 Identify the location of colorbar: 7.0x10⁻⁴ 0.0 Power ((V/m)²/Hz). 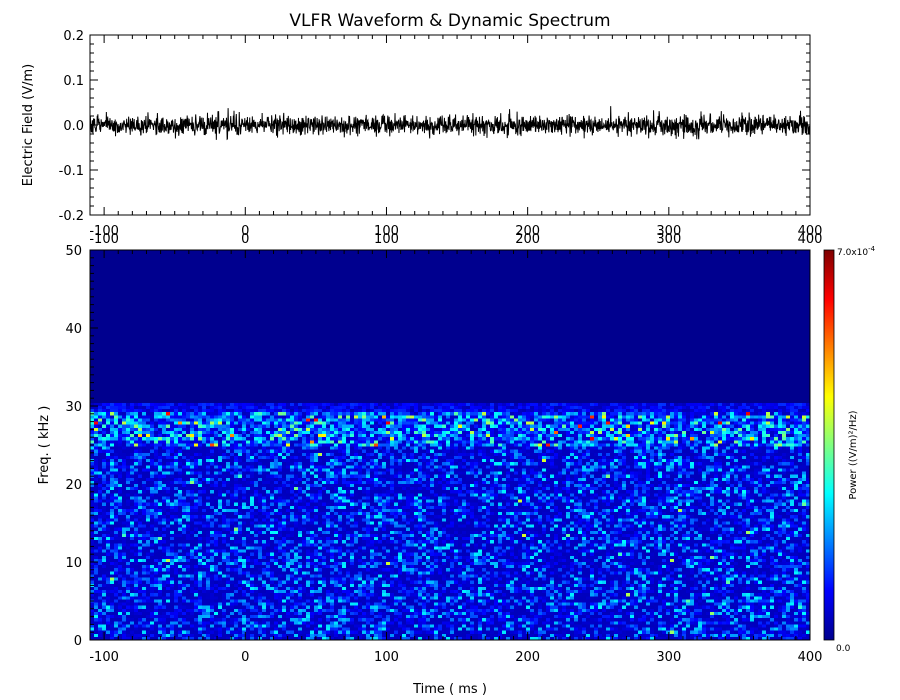
(849, 449).